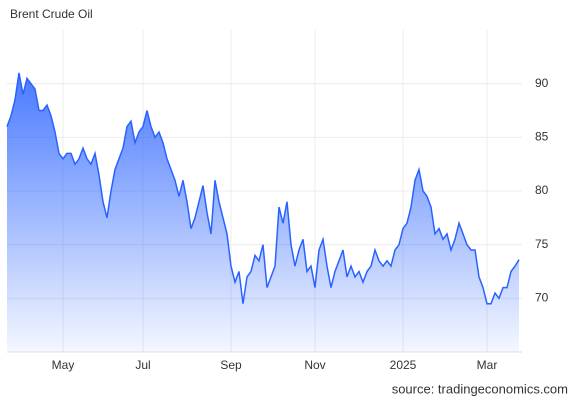 The image size is (577, 400). What do you see at coordinates (314, 365) in the screenshot?
I see `x-tick-label: Nov` at bounding box center [314, 365].